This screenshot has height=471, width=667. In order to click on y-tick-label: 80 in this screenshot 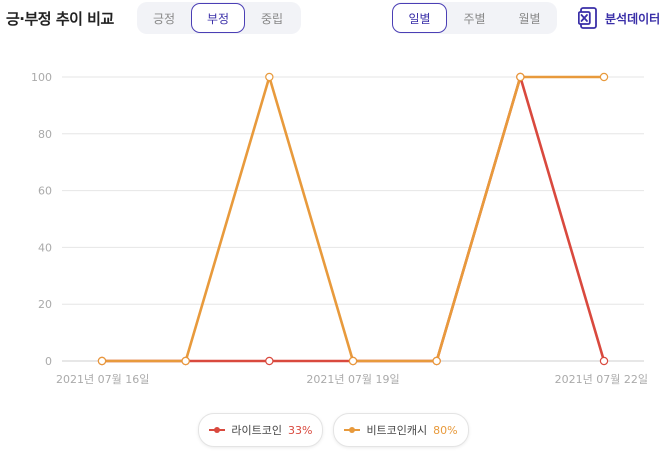, I will do `click(45, 134)`.